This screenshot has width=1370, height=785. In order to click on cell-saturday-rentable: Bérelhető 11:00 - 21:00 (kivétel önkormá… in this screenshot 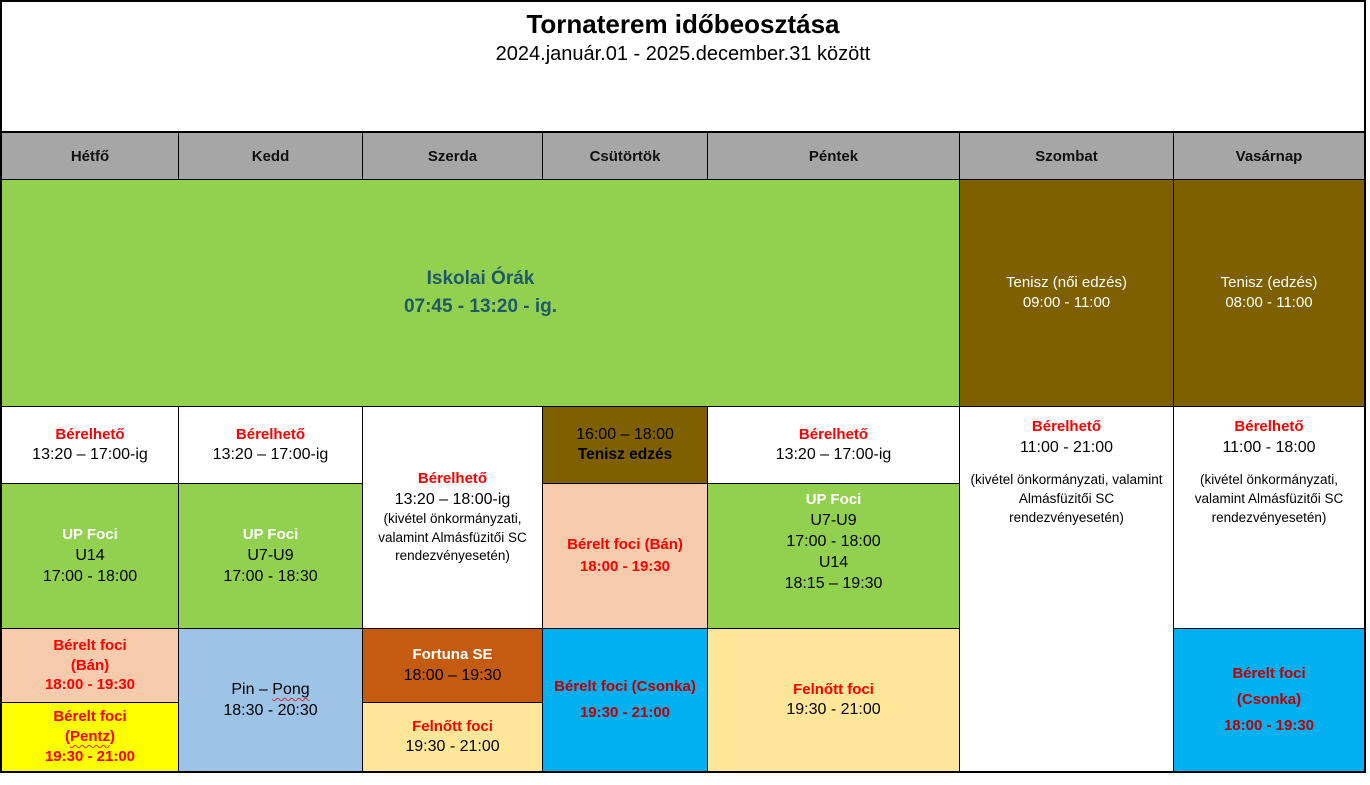, I will do `click(1066, 589)`.